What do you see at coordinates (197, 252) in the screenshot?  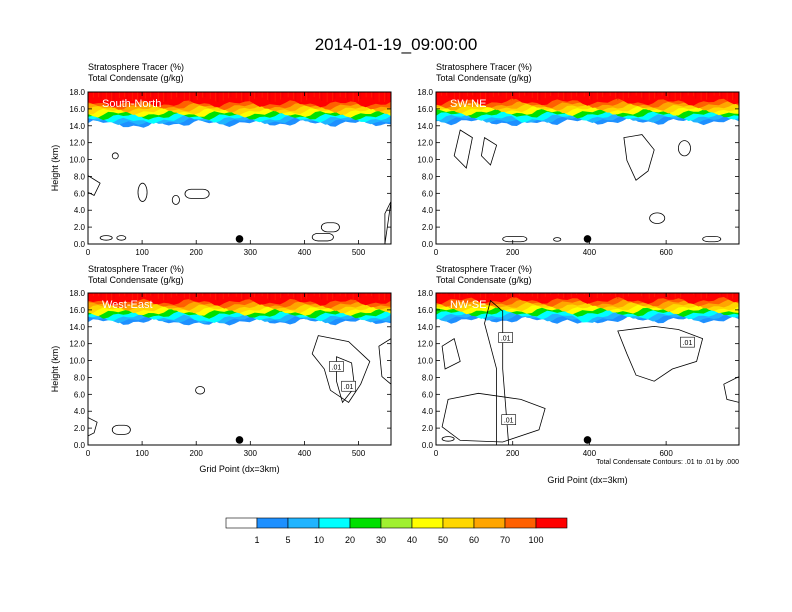 I see `x-tick-label: 200` at bounding box center [197, 252].